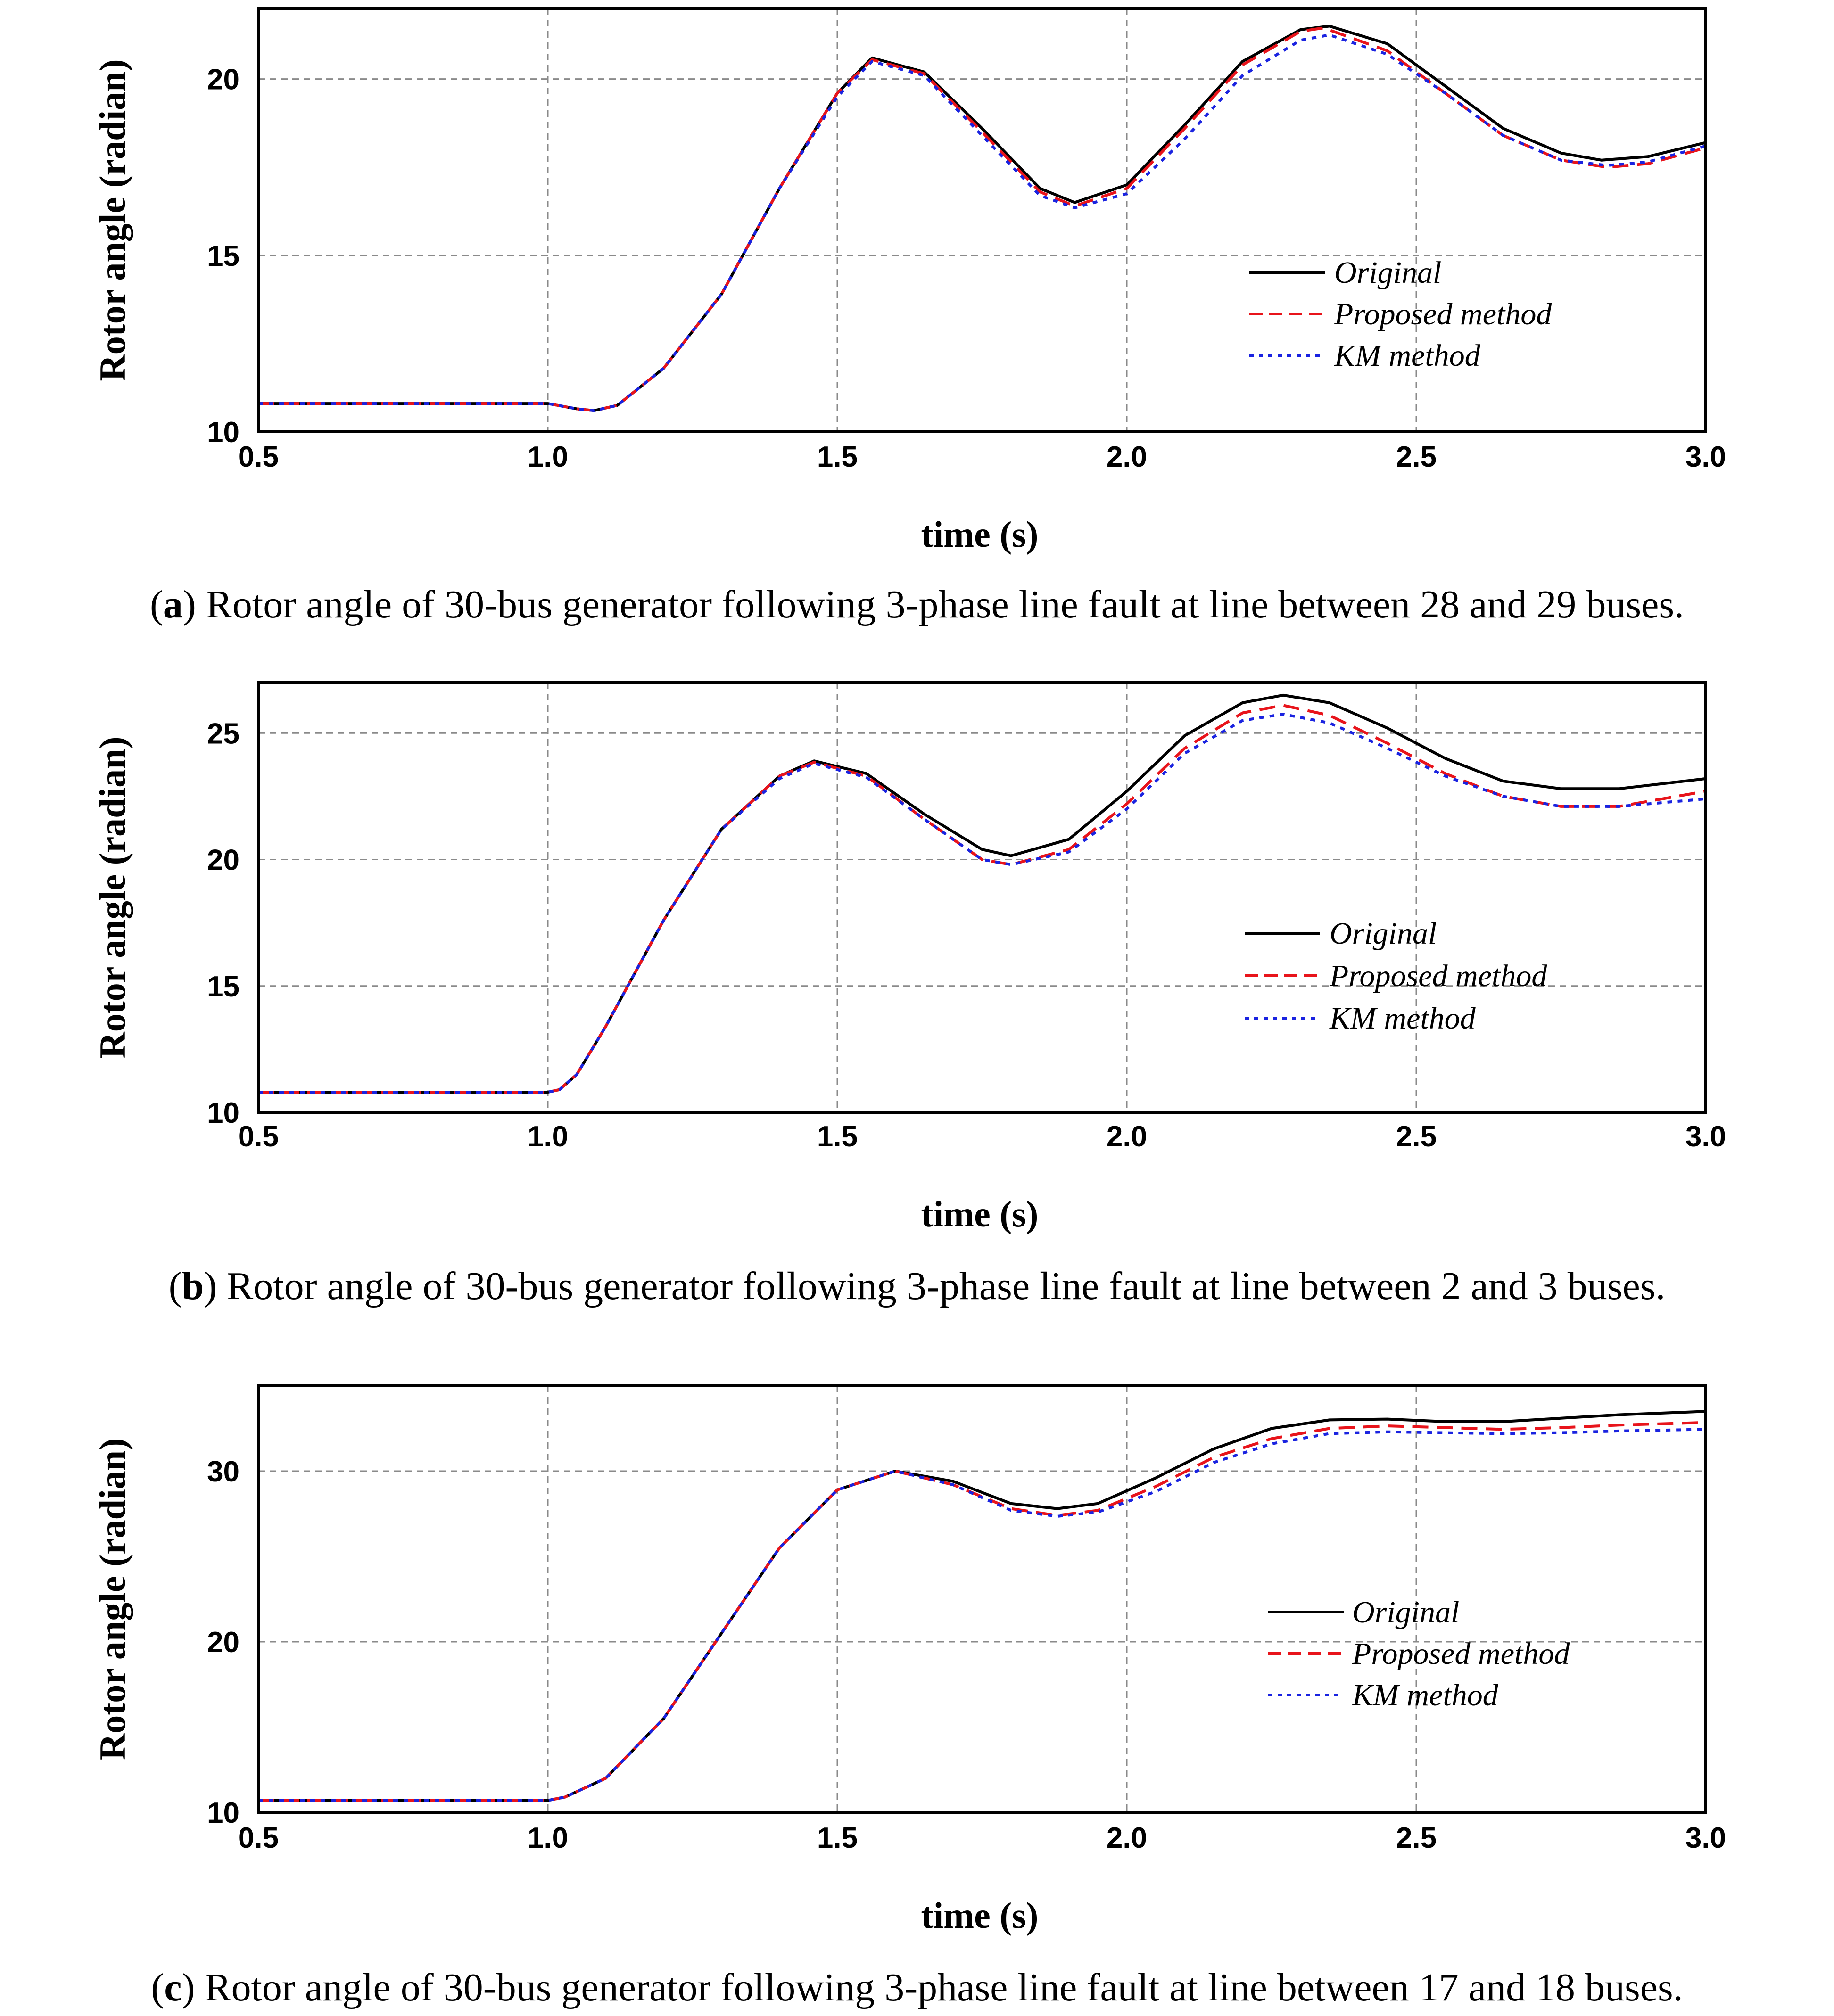  I want to click on y-tick-label: 30, so click(223, 1472).